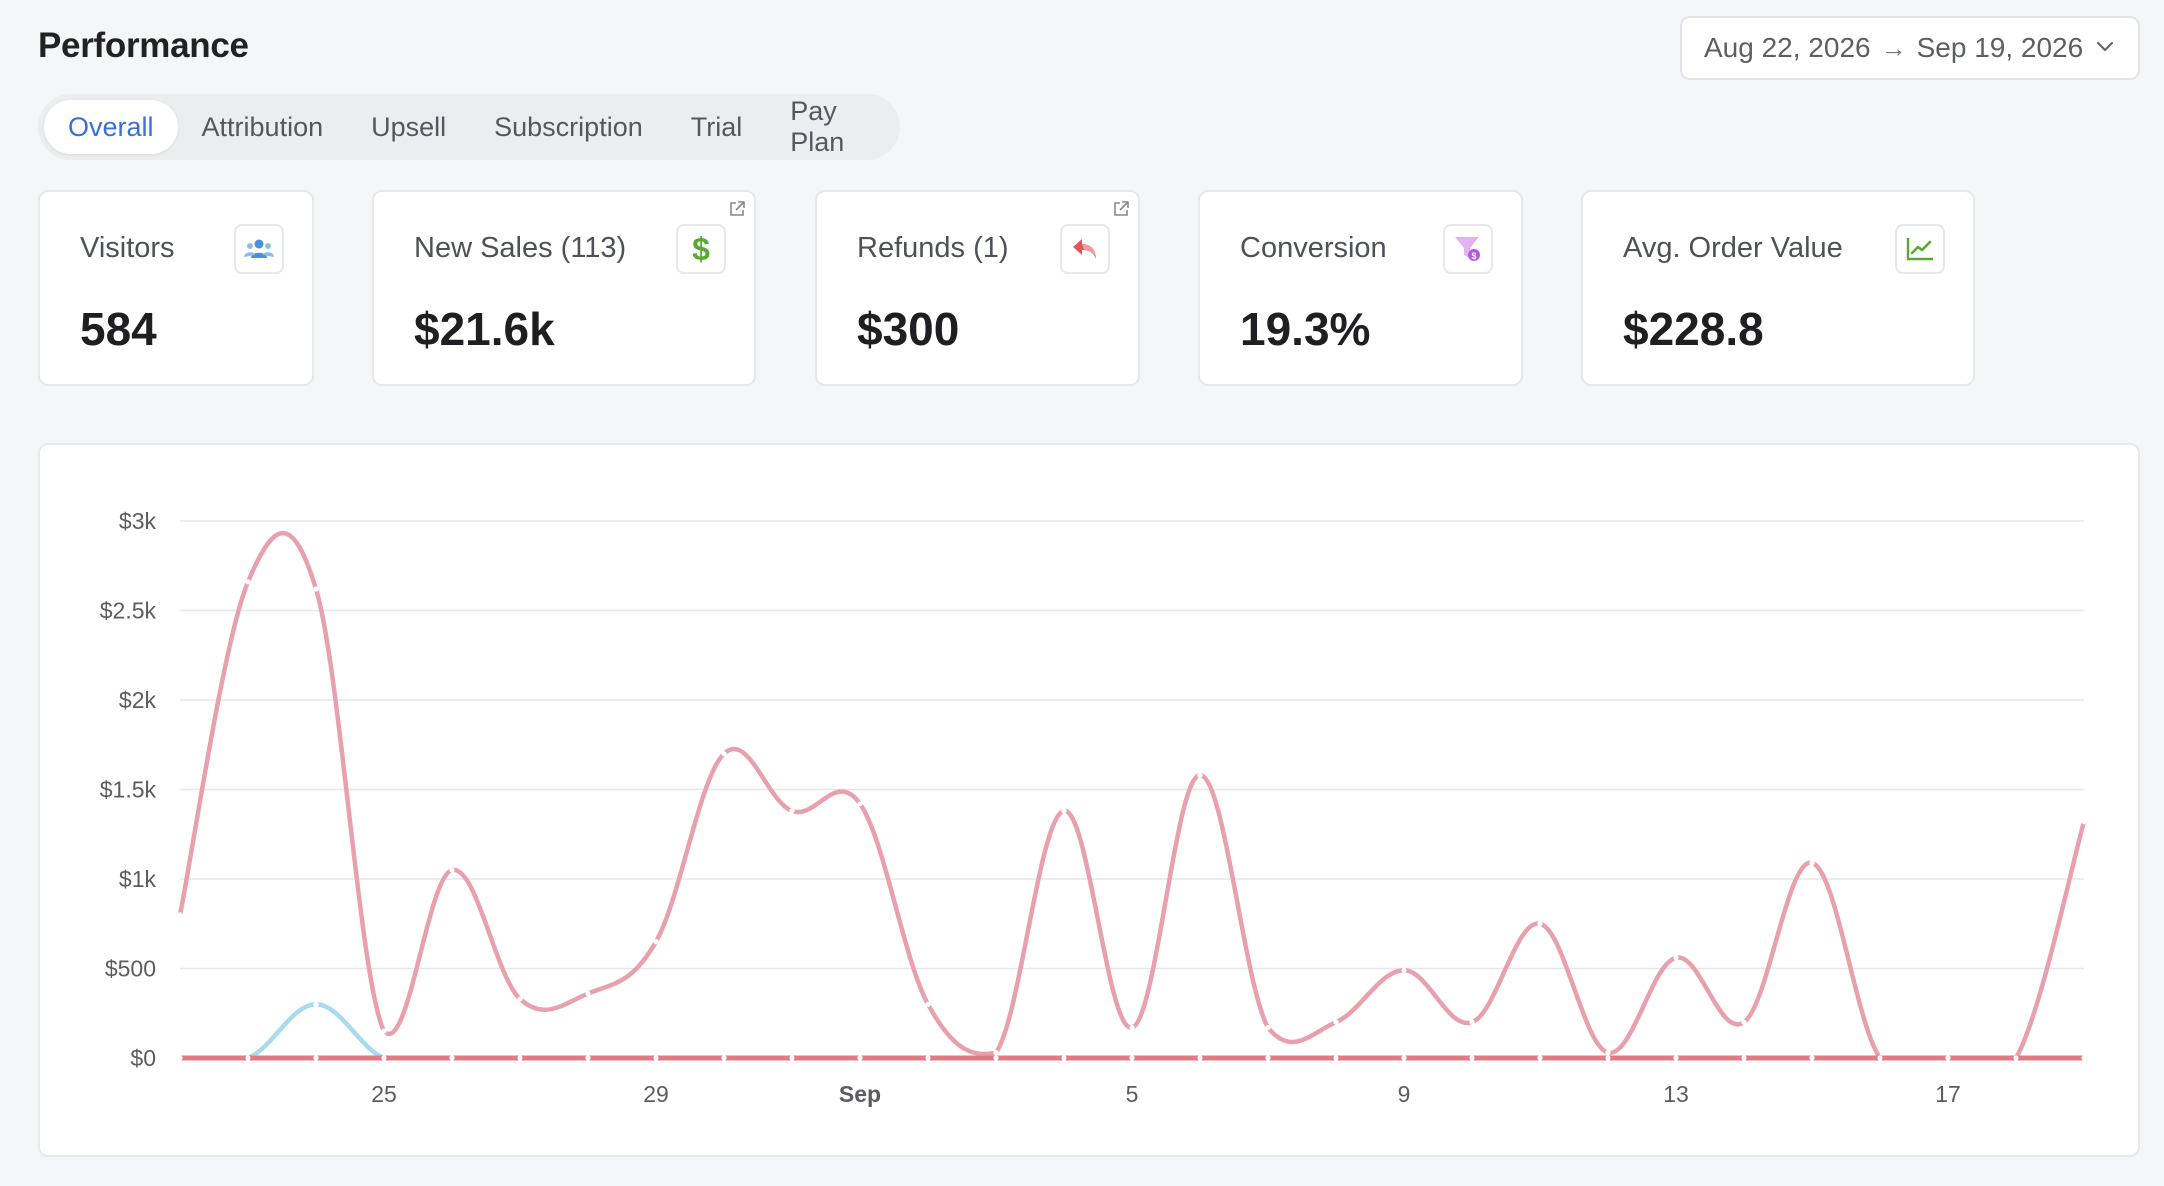  Describe the element at coordinates (1910, 48) in the screenshot. I see `date-range-picker: Aug 22, 2026 → Sep 19, 2026` at that location.